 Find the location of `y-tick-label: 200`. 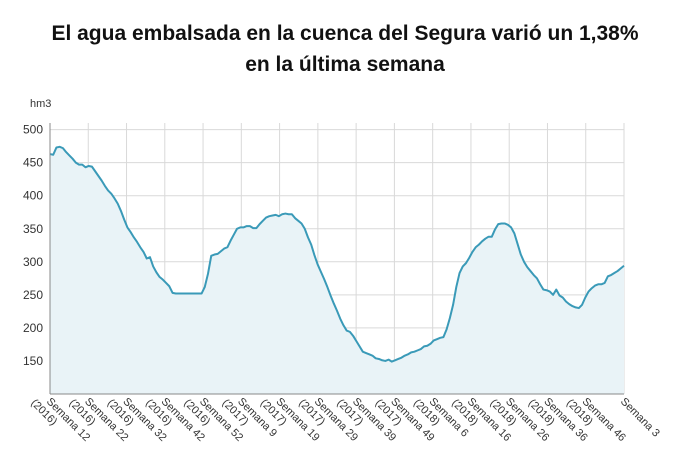

y-tick-label: 200 is located at coordinates (33, 328).